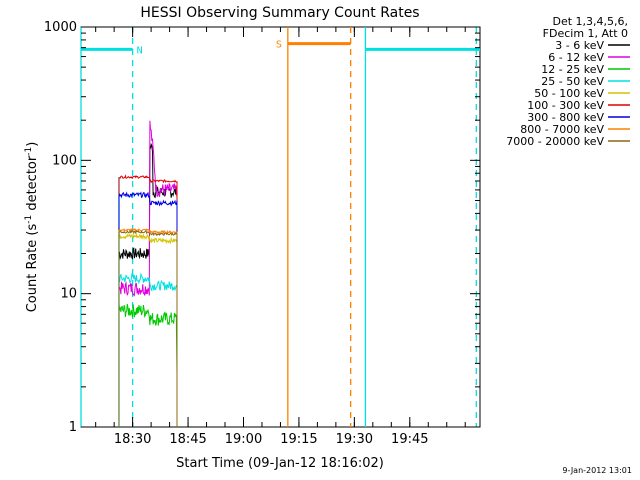 This screenshot has width=640, height=480. I want to click on timestamp: 9-Jan-2012 13:01, so click(597, 470).